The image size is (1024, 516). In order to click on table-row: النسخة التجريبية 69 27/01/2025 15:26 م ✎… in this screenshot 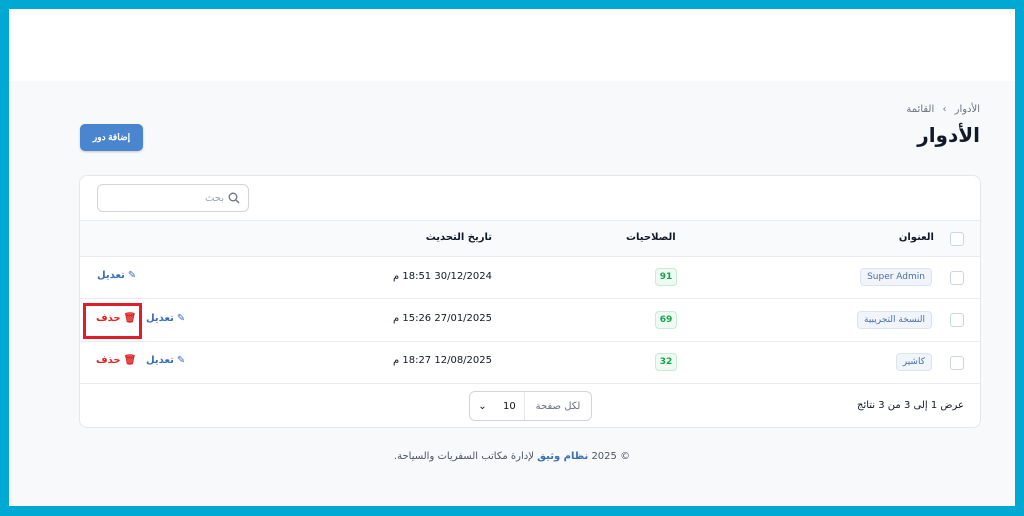, I will do `click(530, 319)`.